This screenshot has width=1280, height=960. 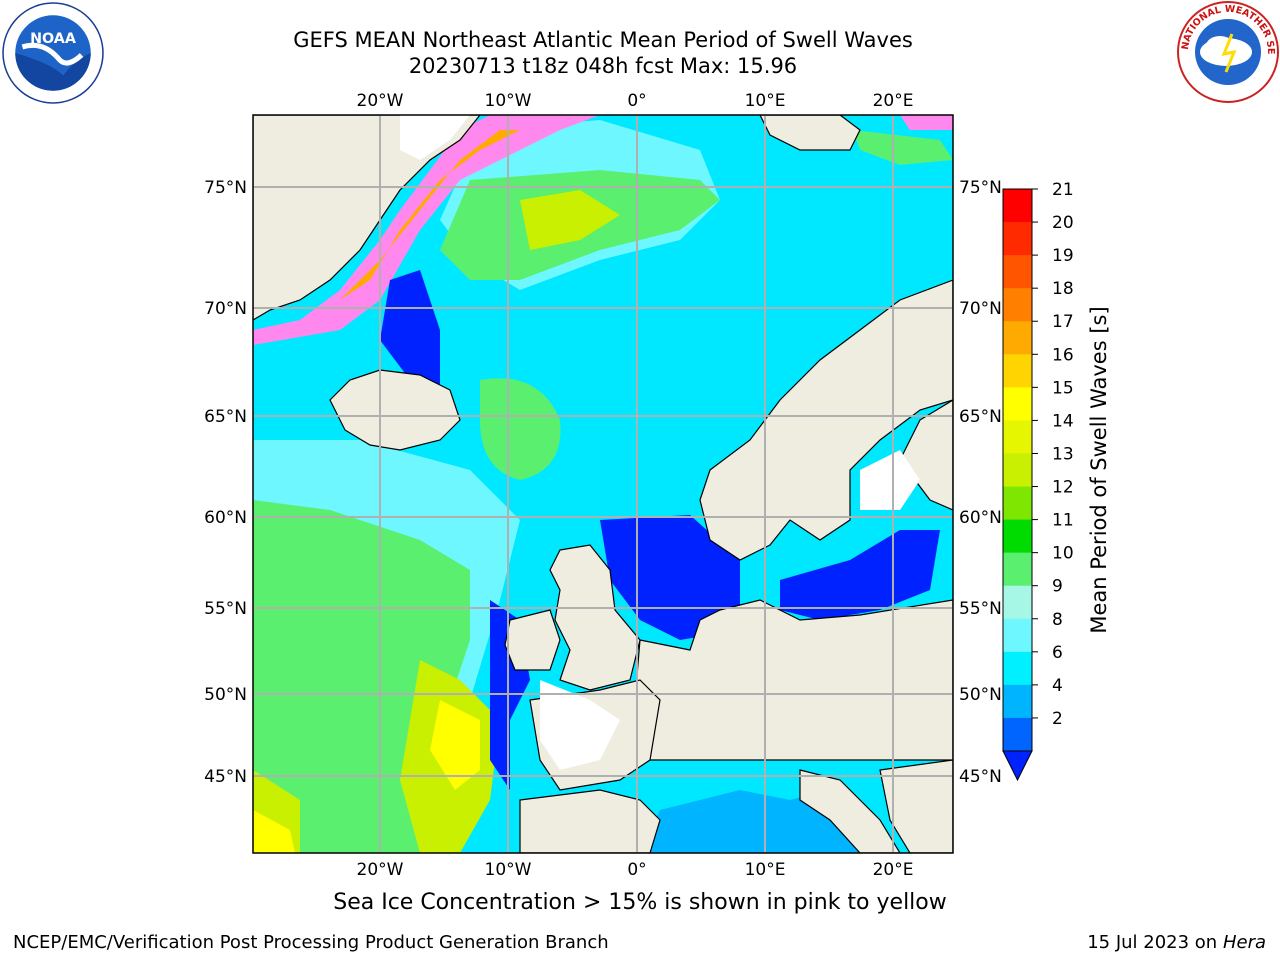 What do you see at coordinates (980, 482) in the screenshot?
I see `lat-labels-right: 75°N 70°N 65°N 60°N 55°N 50°N 45°N` at bounding box center [980, 482].